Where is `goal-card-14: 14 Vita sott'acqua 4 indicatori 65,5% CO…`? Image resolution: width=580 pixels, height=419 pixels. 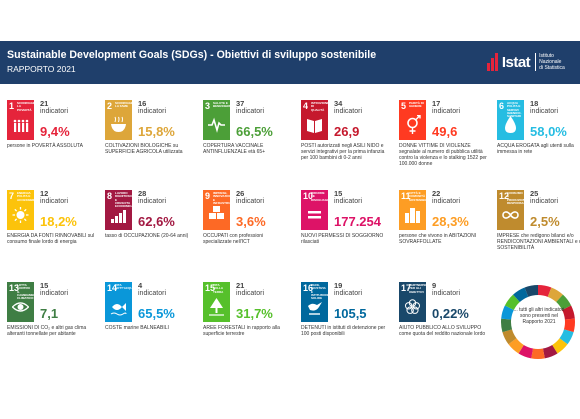 goal-card-14: 14 Vita sott'acqua 4 indicatori 65,5% CO… is located at coordinates (150, 317).